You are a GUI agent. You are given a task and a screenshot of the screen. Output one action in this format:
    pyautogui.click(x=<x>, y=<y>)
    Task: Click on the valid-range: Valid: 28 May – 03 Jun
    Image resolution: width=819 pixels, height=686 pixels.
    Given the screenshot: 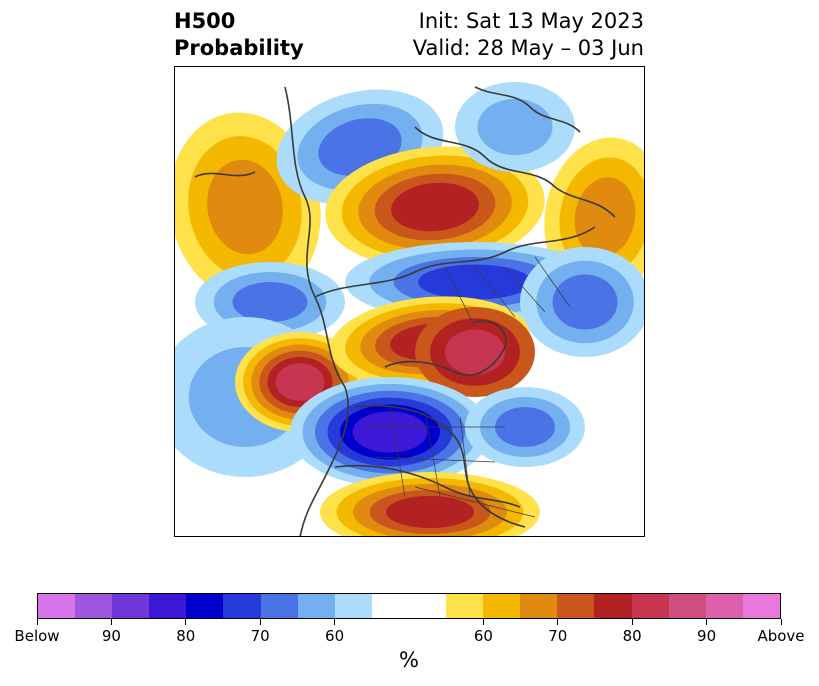 What is the action you would take?
    pyautogui.click(x=528, y=48)
    